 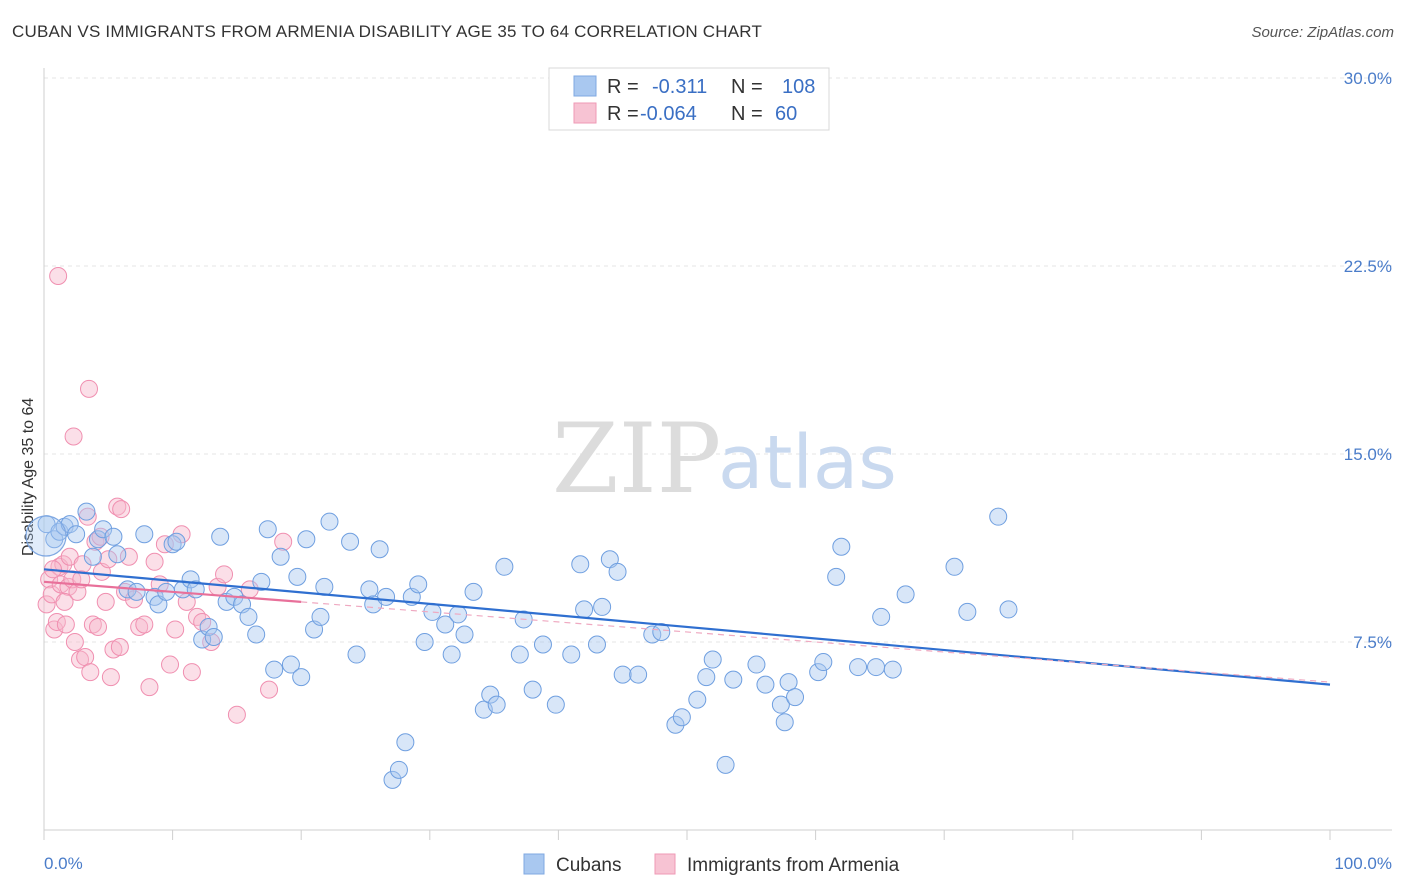 I want to click on trend-line-armenia-extension, so click(x=816, y=642).